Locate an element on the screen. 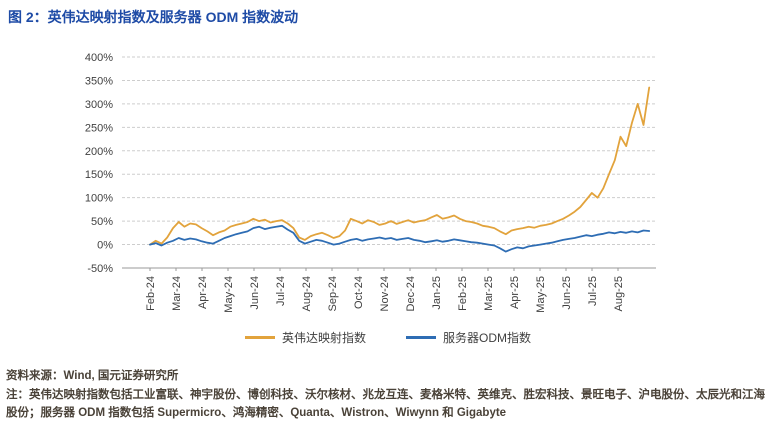 This screenshot has width=776, height=436. svg-text: Jul-25 is located at coordinates (593, 291).